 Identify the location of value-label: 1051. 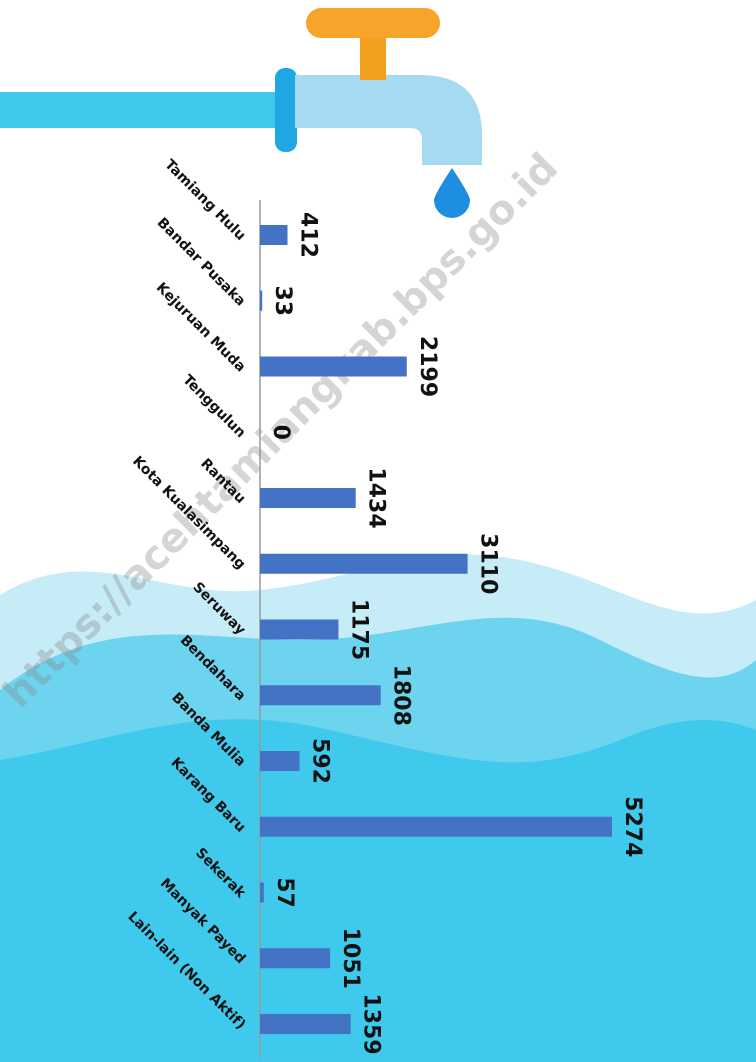
(350, 958).